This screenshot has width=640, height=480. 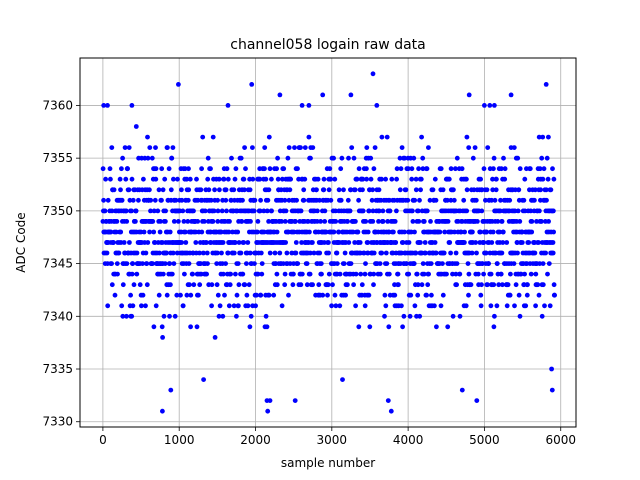 I want to click on x-tick-label: 4000, so click(x=408, y=440).